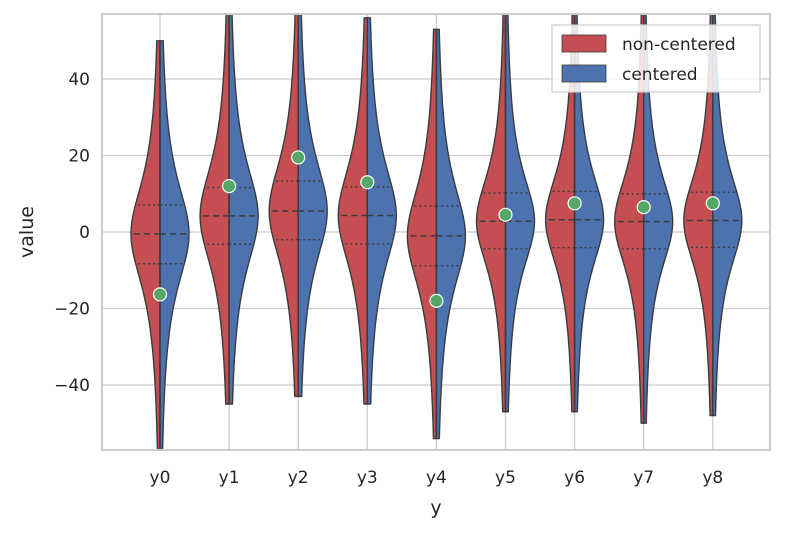 The width and height of the screenshot is (785, 533). Describe the element at coordinates (72, 386) in the screenshot. I see `y-tick-label: −40` at that location.